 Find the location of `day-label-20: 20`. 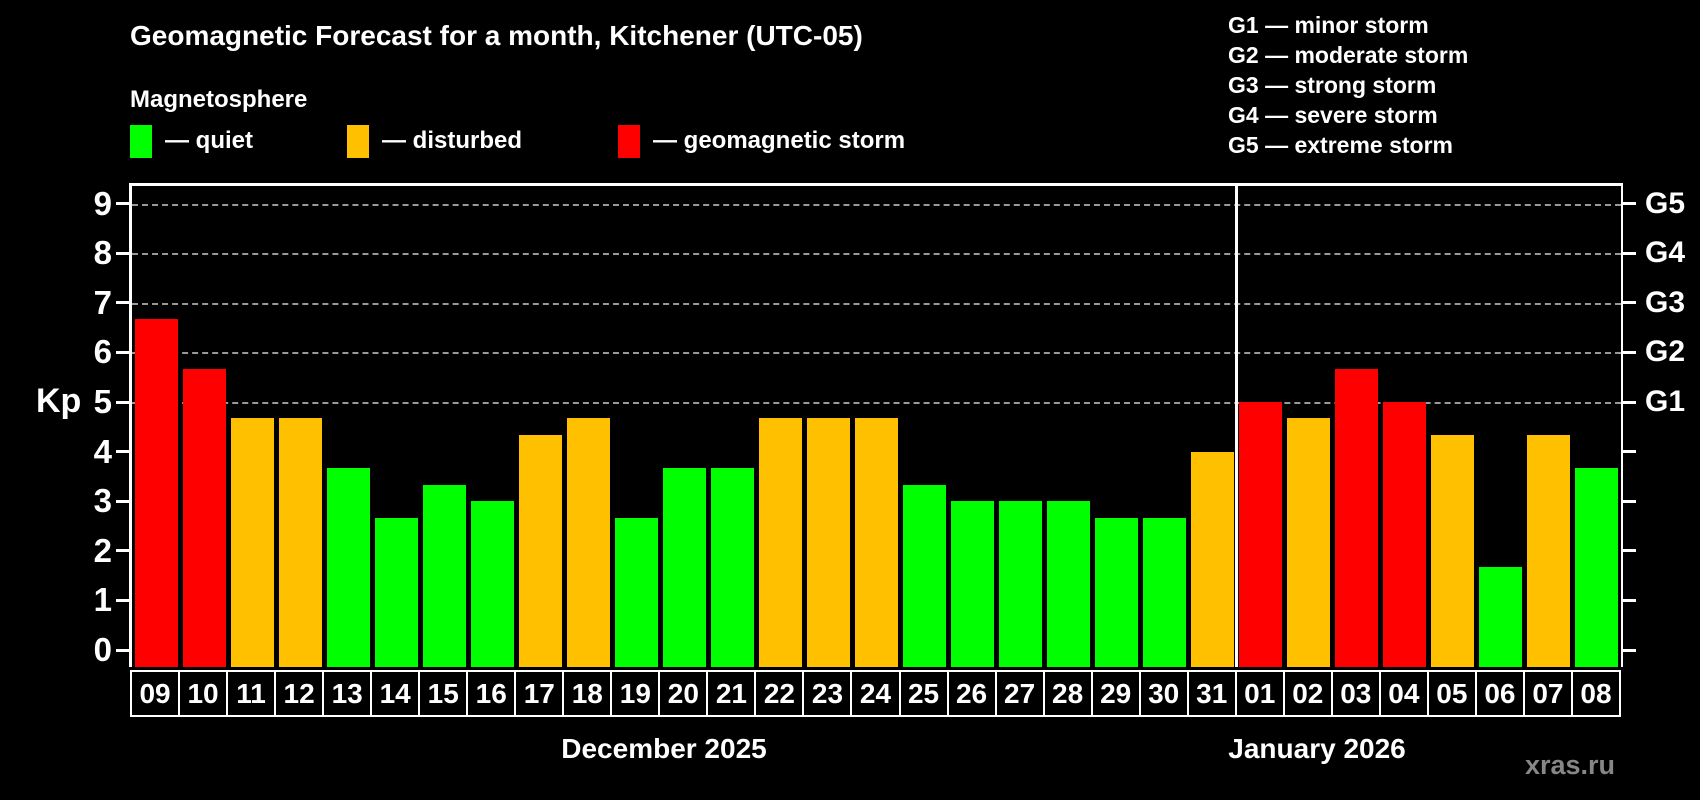

day-label-20: 20 is located at coordinates (683, 693).